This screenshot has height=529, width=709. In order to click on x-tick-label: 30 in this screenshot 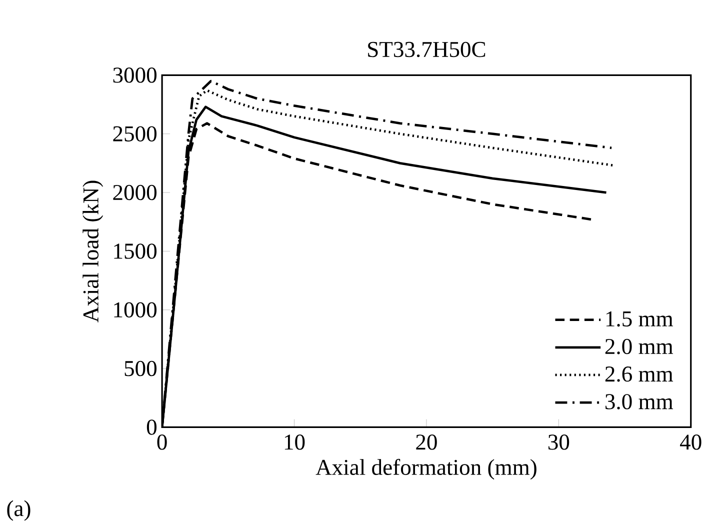, I will do `click(559, 442)`.